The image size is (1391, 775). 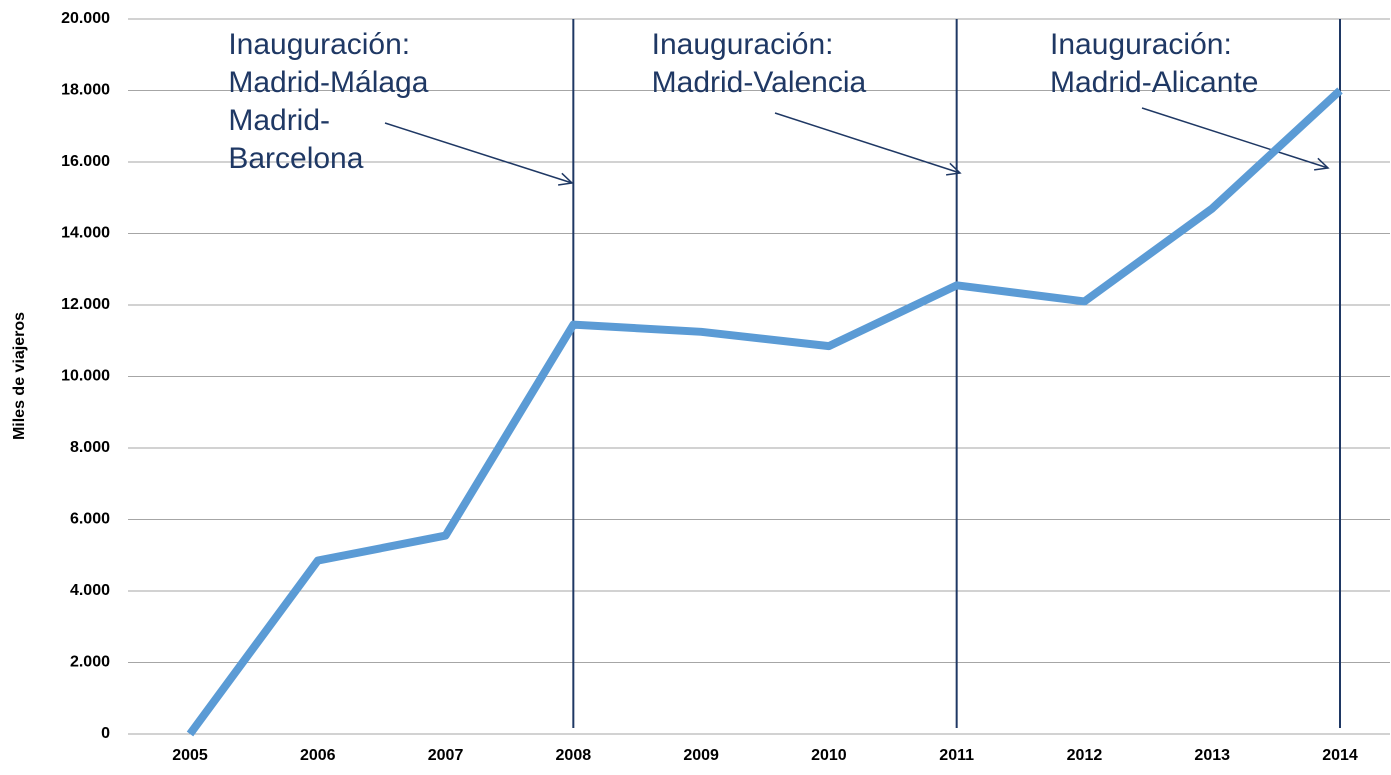 I want to click on x-tick-label: 2007, so click(x=446, y=755).